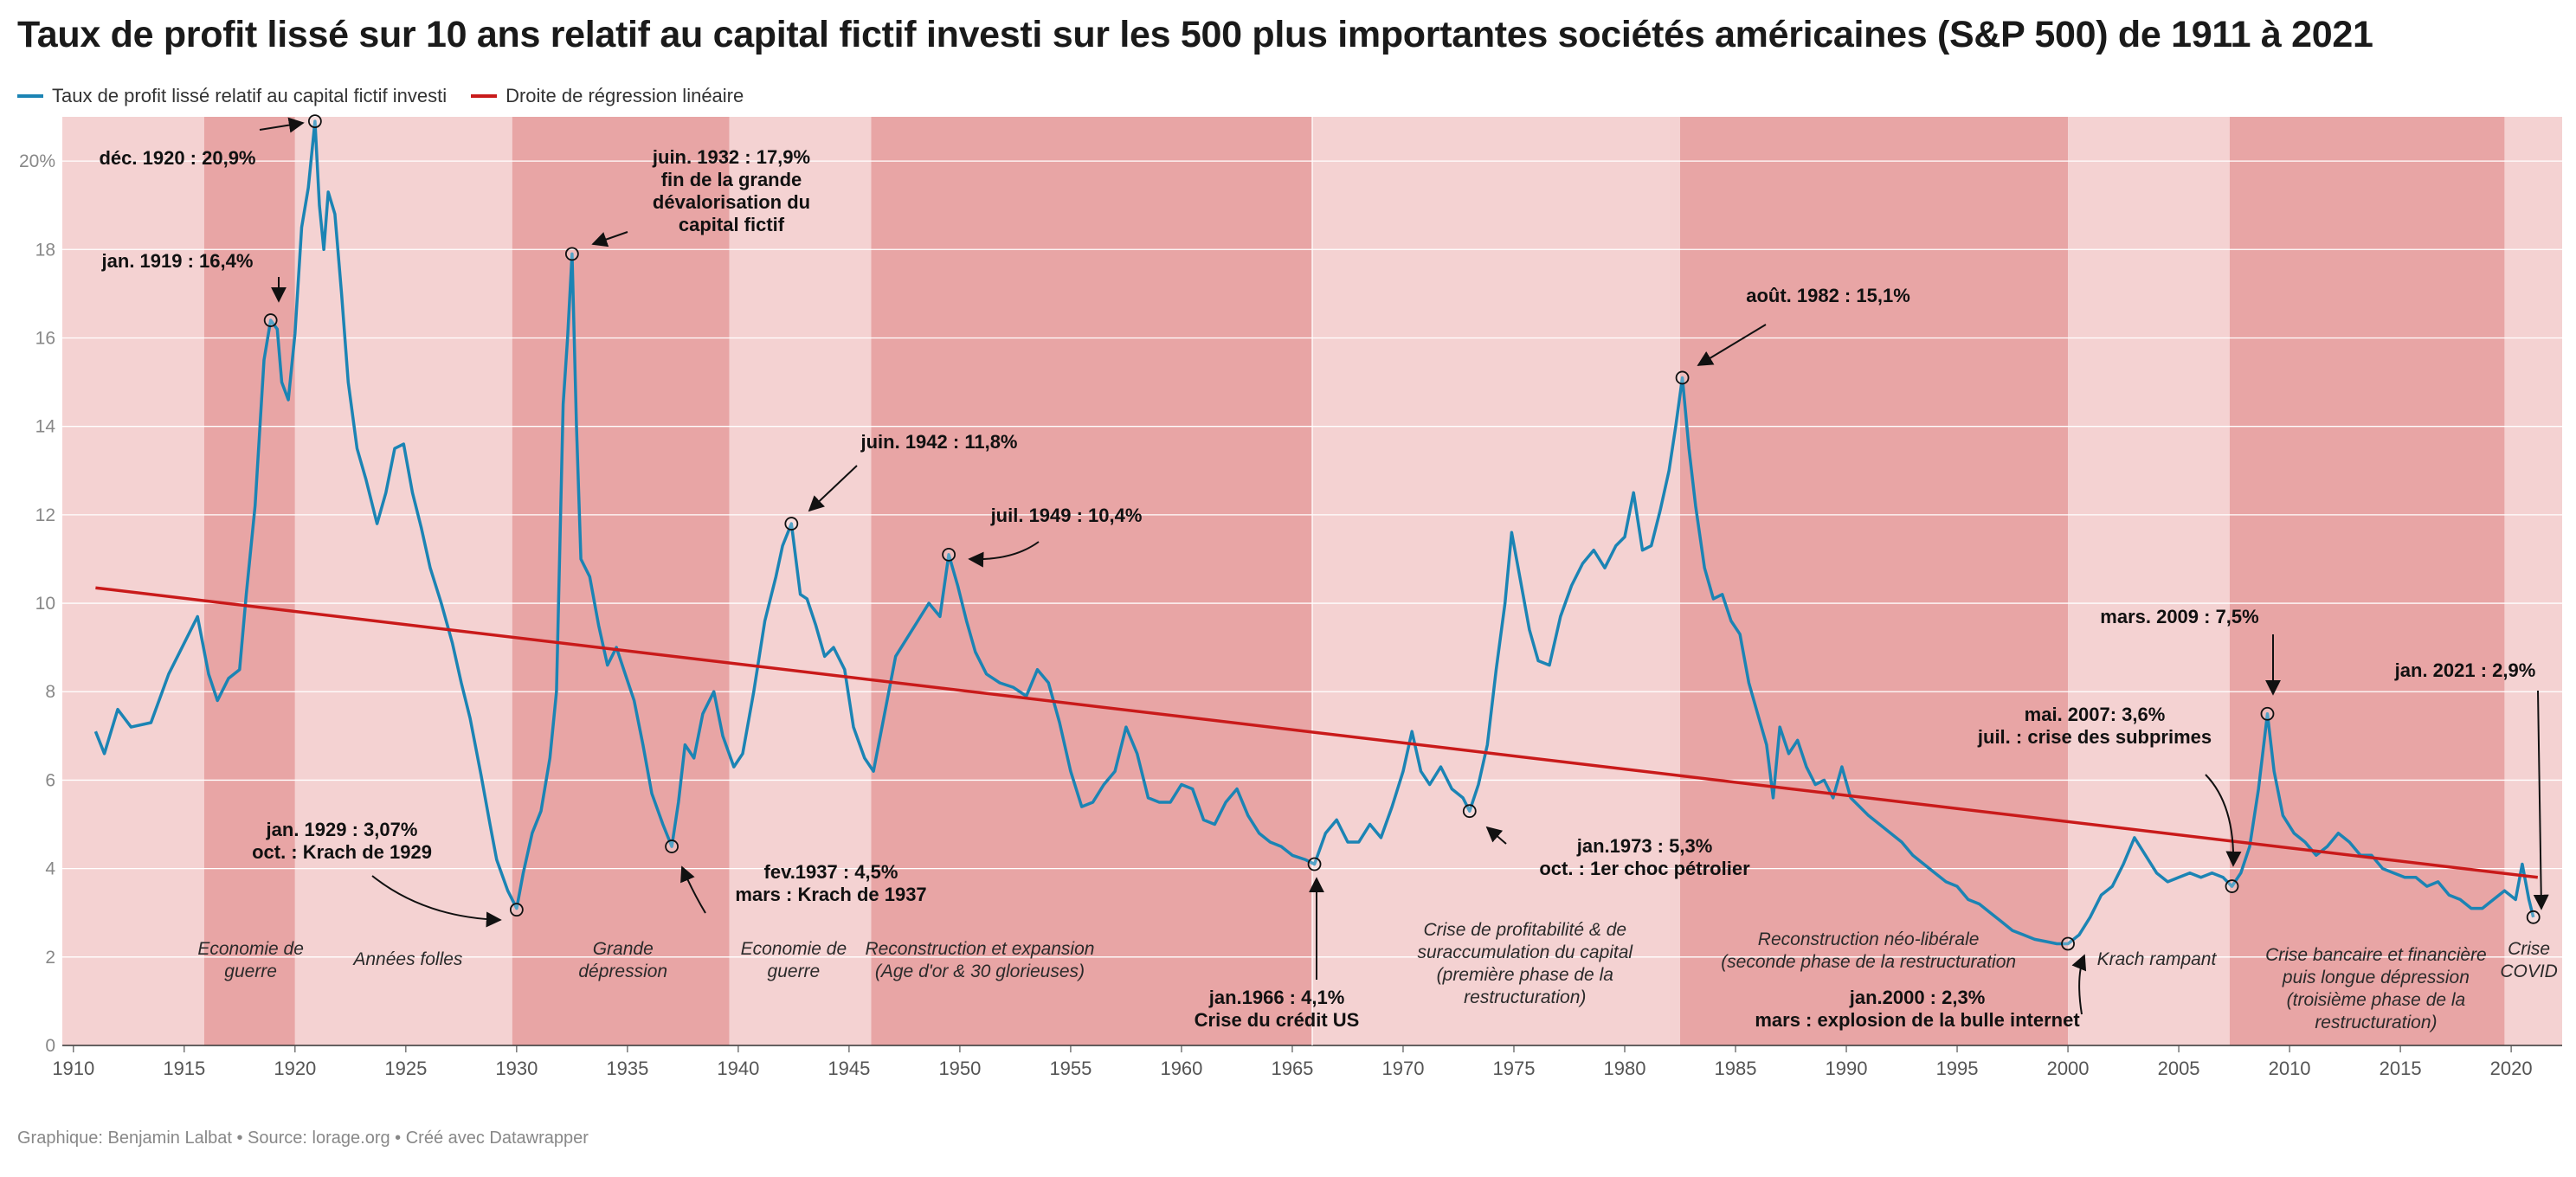 The height and width of the screenshot is (1177, 2576). What do you see at coordinates (1682, 377) in the screenshot?
I see `annotation-9-marker` at bounding box center [1682, 377].